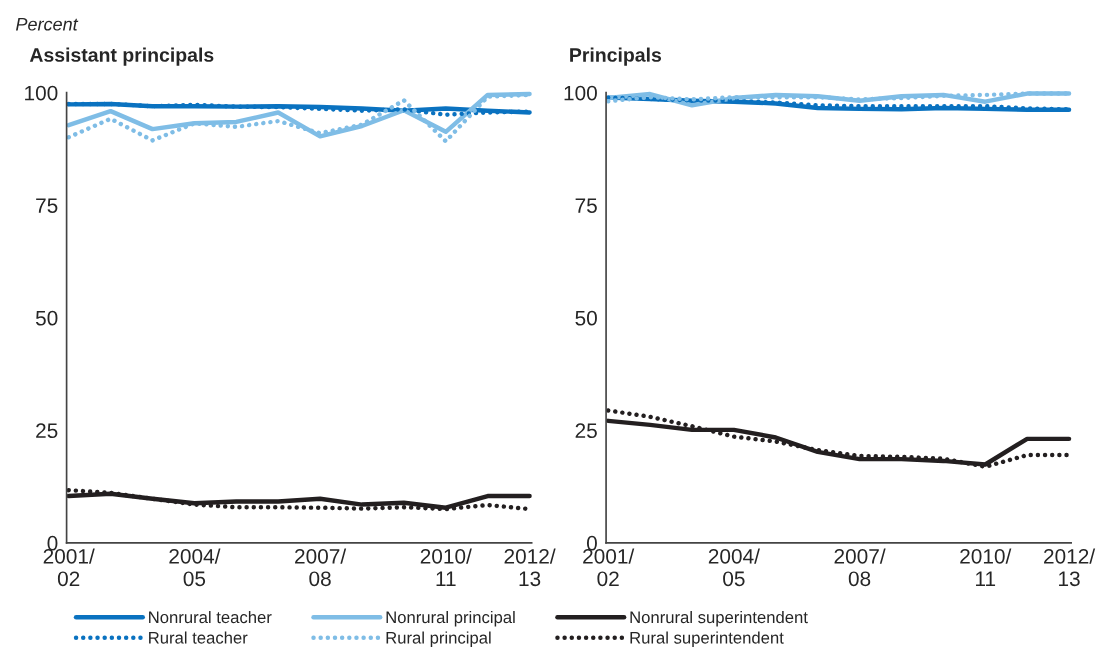 The height and width of the screenshot is (662, 1110). Describe the element at coordinates (450, 618) in the screenshot. I see `legend-label: Nonrural principal` at that location.